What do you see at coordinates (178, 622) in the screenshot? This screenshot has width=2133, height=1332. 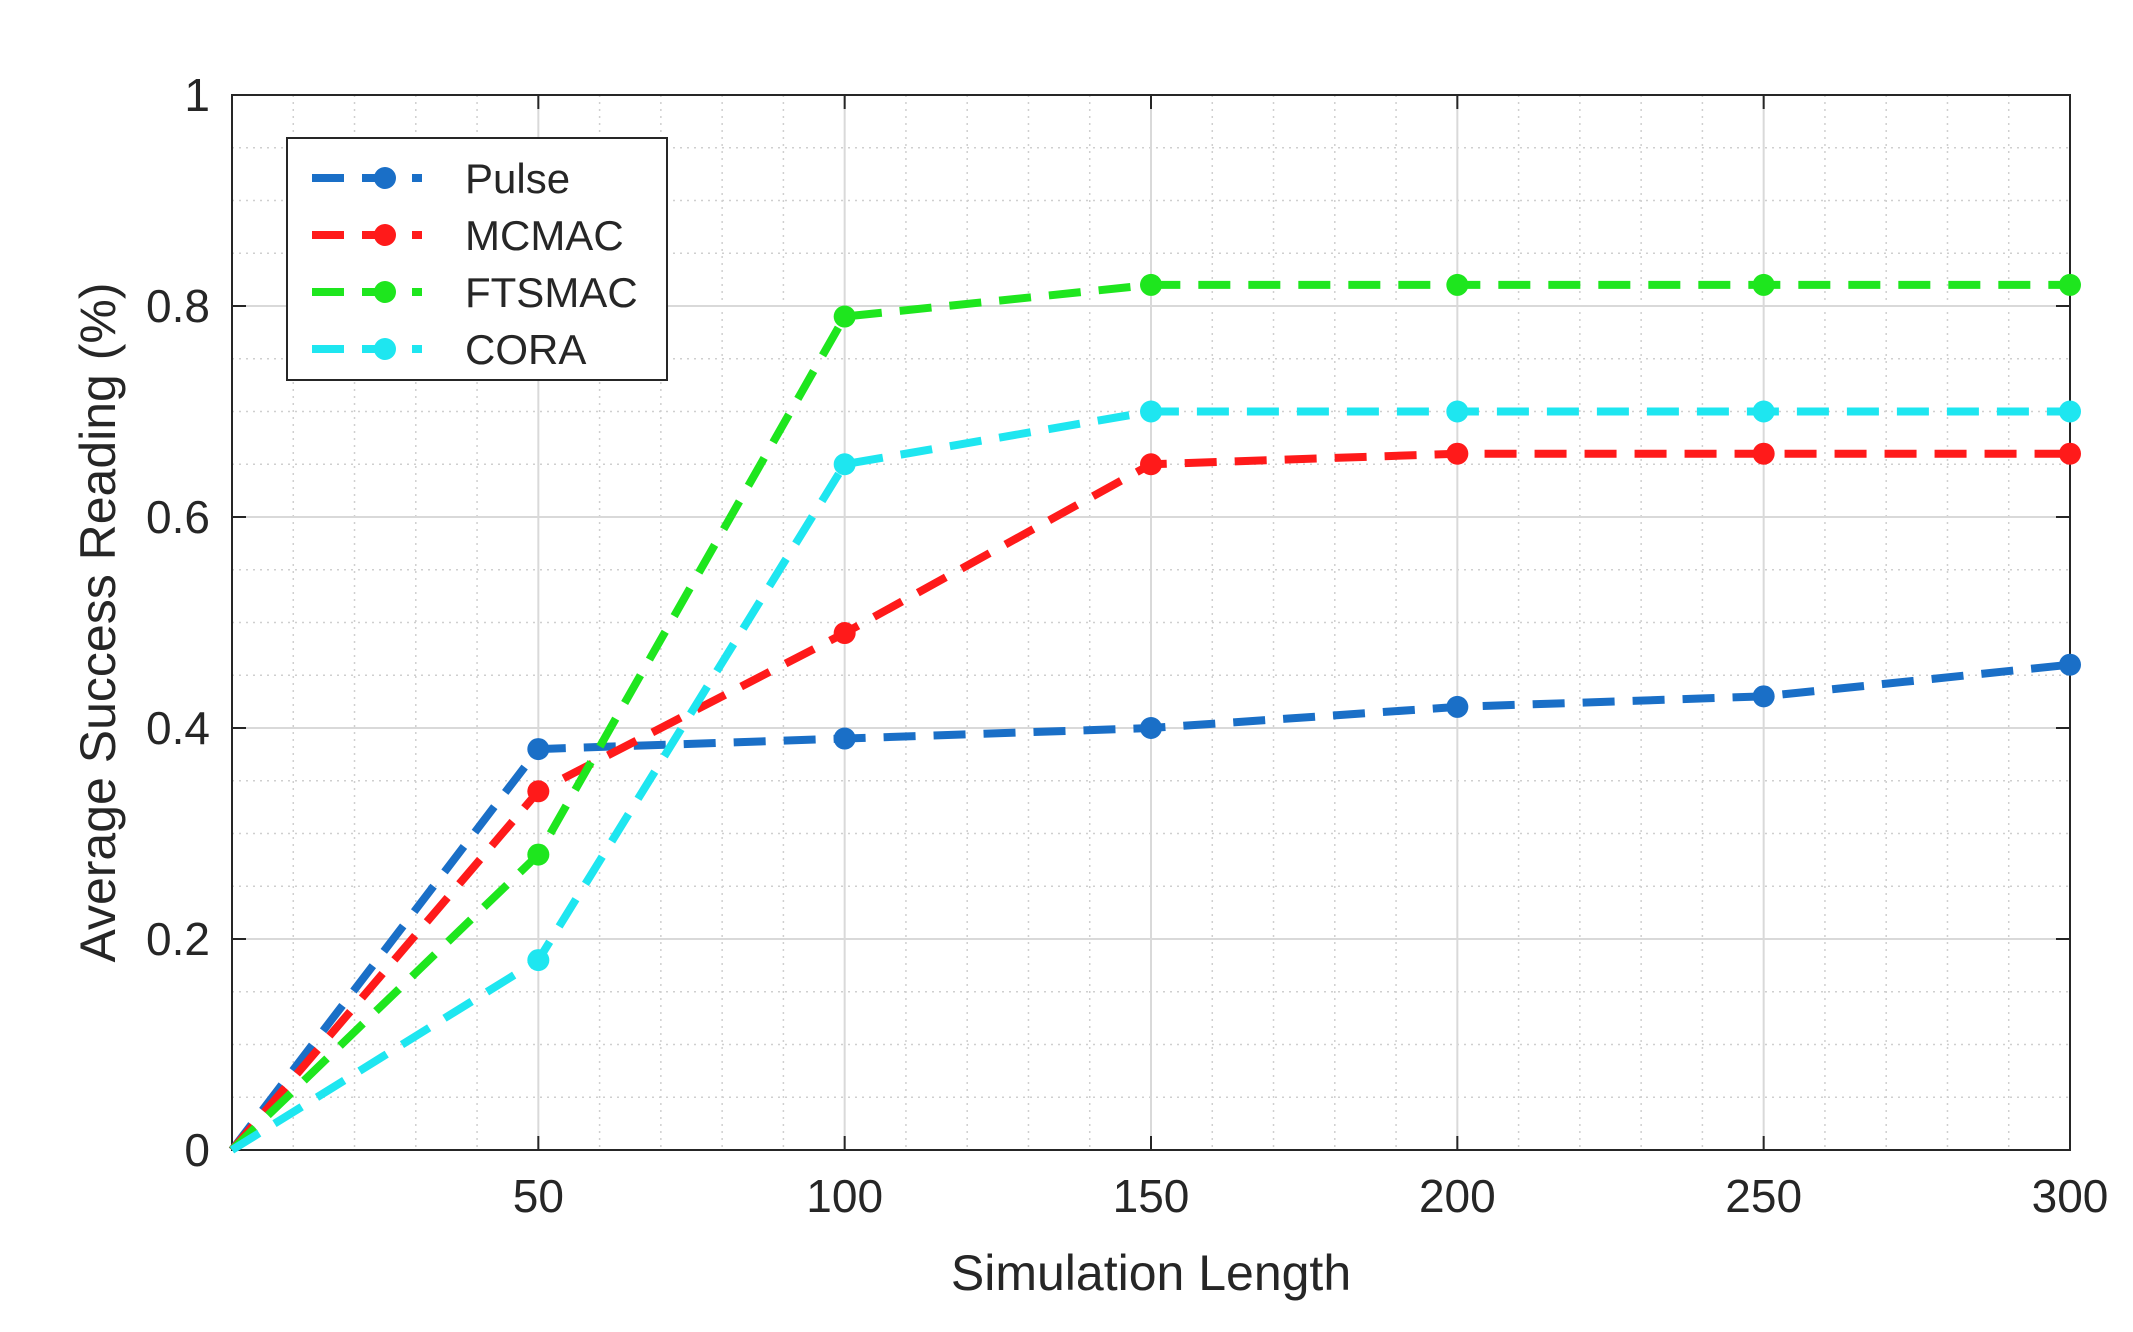 I see `y-tick-labels: 0 0.2 0.4 0.6 0.8 1` at bounding box center [178, 622].